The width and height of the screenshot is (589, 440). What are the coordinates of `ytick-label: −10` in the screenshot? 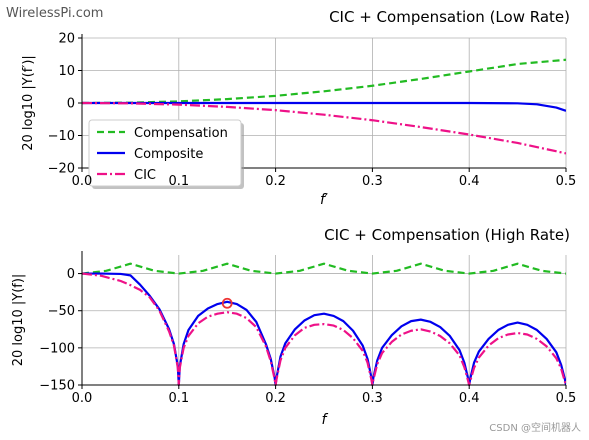 It's located at (61, 136).